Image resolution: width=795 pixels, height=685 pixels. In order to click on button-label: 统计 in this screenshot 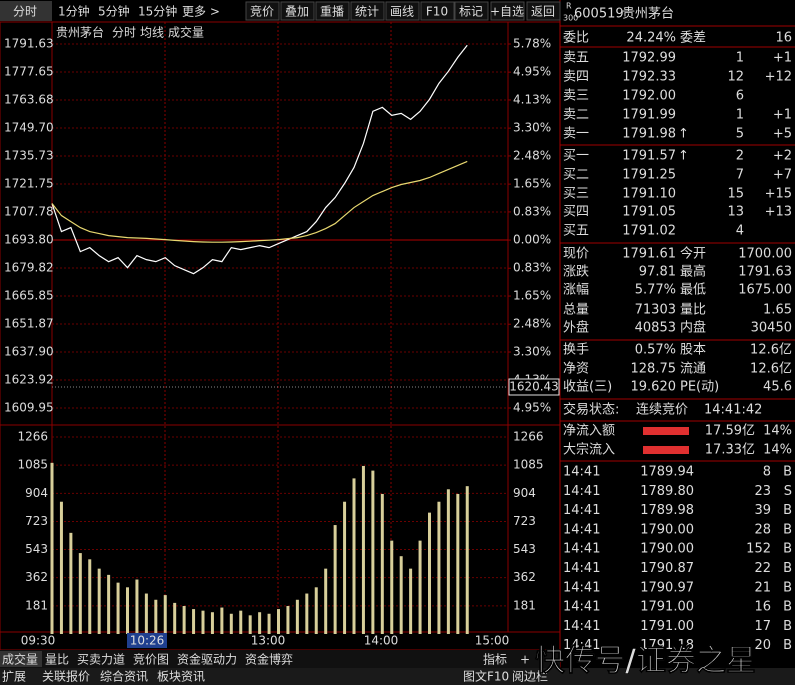, I will do `click(367, 12)`.